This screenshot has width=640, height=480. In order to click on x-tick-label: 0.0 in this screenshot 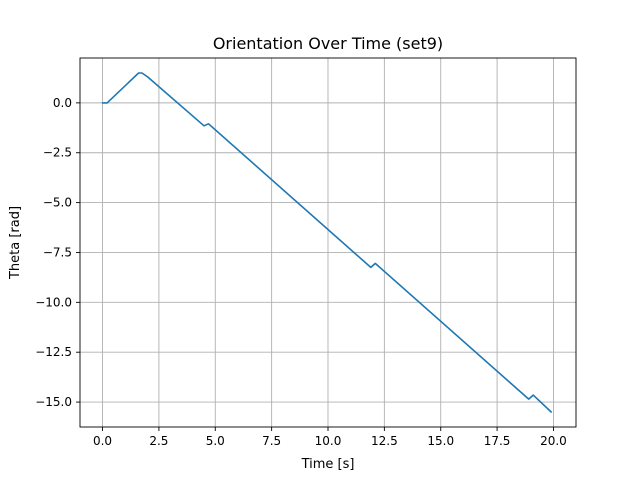, I will do `click(102, 441)`.